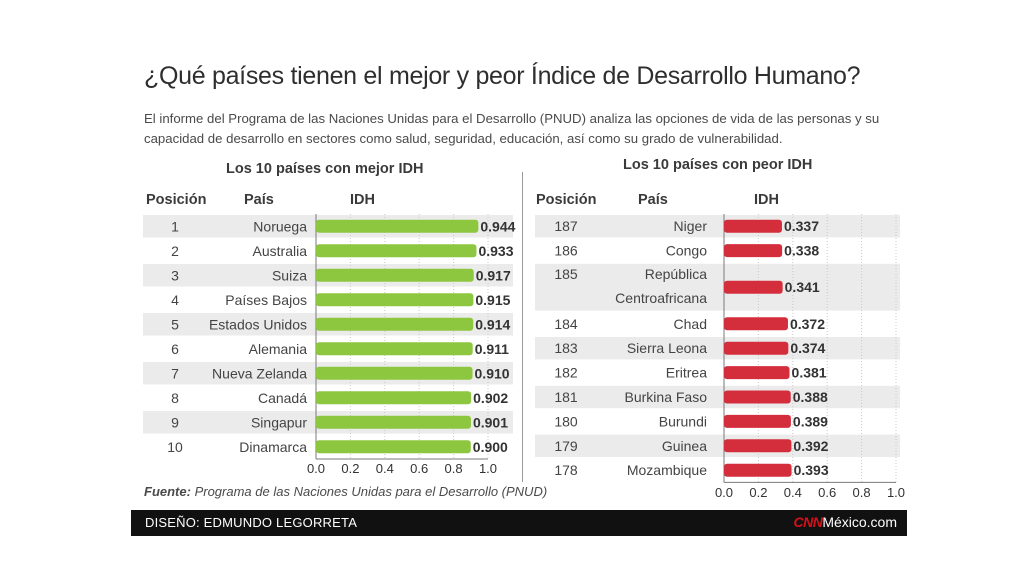 The height and width of the screenshot is (576, 1024). Describe the element at coordinates (758, 492) in the screenshot. I see `worst-x-tick-label: 0.2` at that location.